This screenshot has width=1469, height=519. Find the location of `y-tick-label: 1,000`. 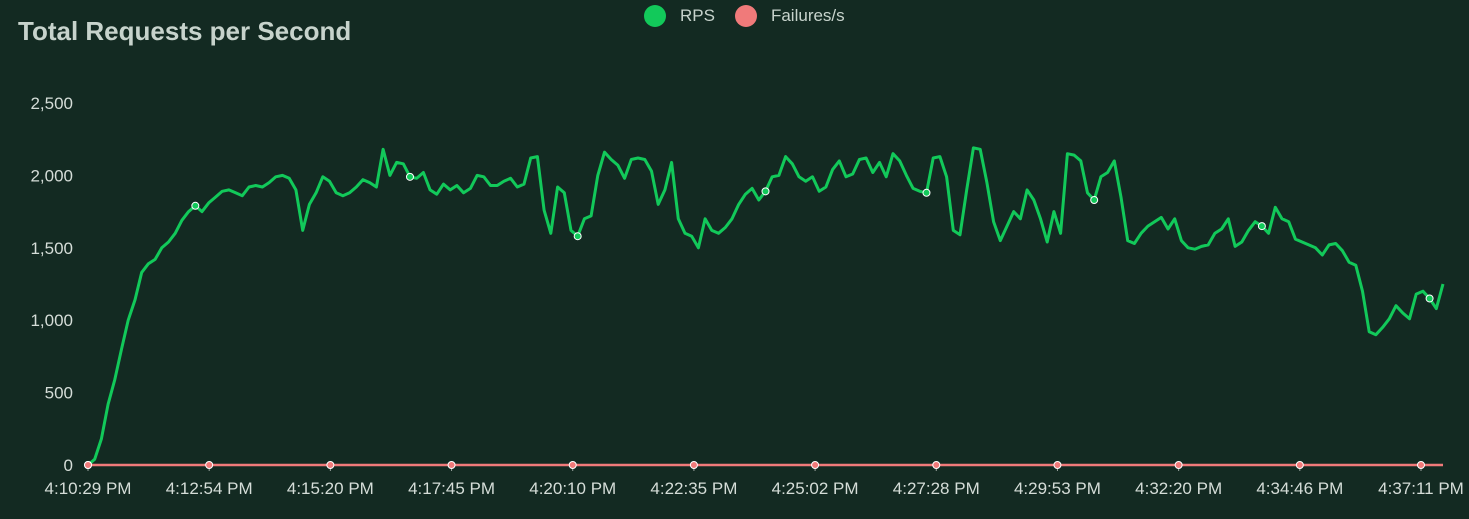

y-tick-label: 1,000 is located at coordinates (51, 320).